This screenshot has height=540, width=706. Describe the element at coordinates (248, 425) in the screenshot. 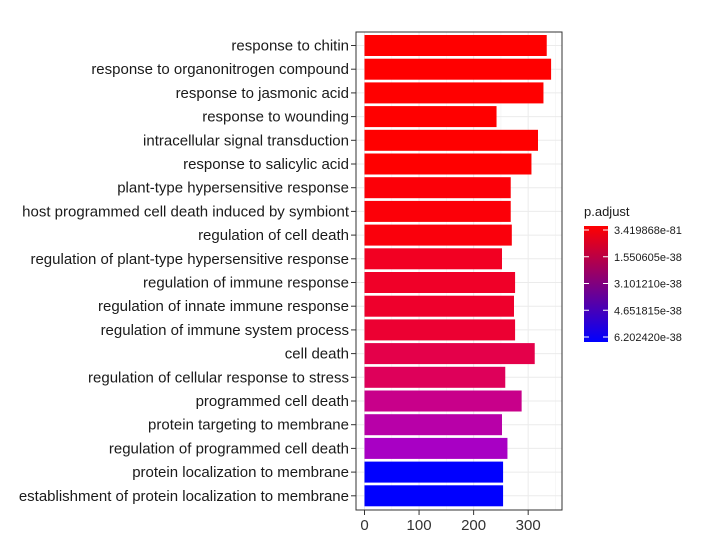

I see `category-label: protein targeting to membrane` at that location.